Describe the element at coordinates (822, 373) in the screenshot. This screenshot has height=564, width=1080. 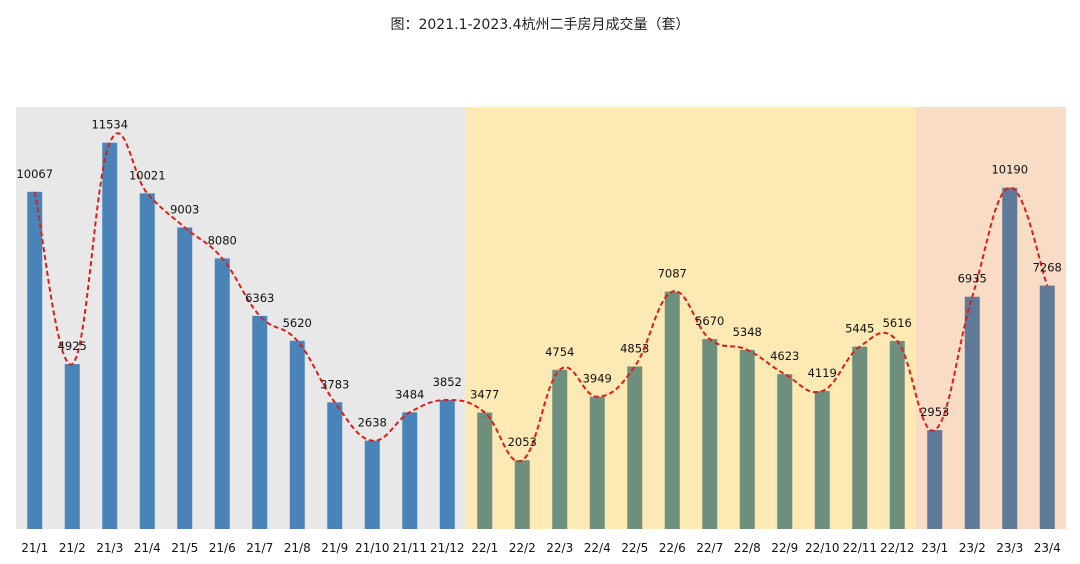
I see `value-label-22-10: 4119` at that location.